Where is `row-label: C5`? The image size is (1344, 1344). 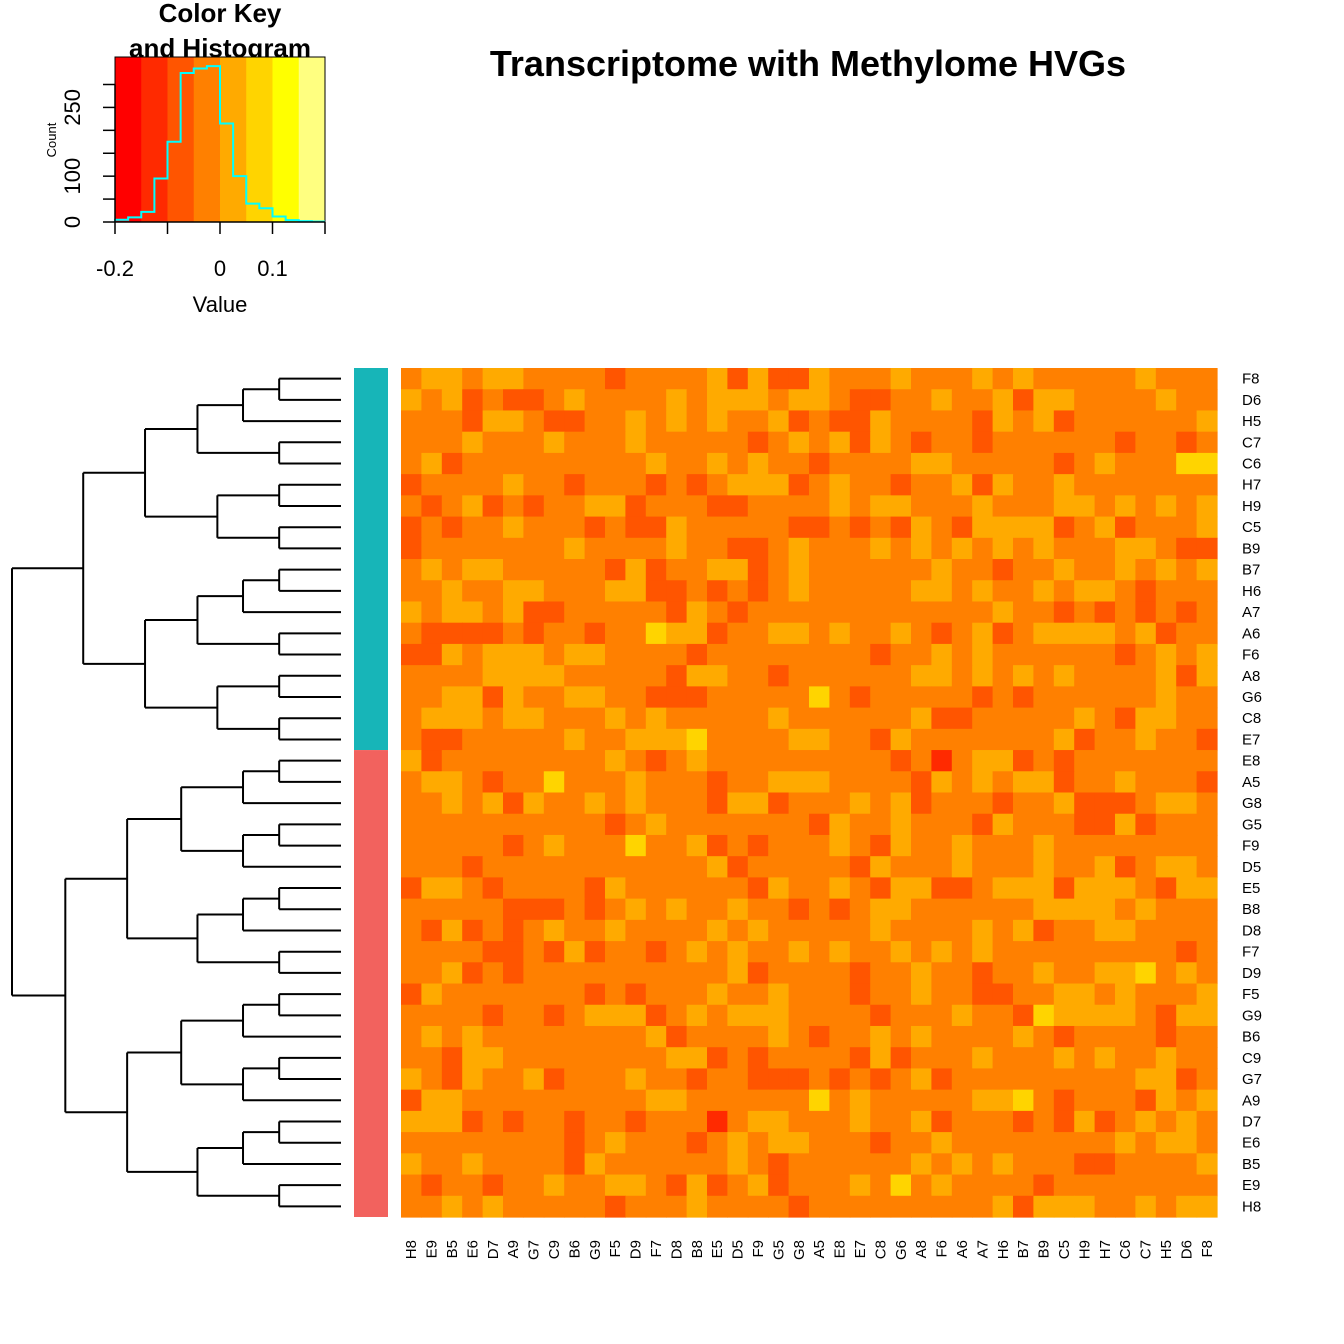 row-label: C5 is located at coordinates (1251, 527).